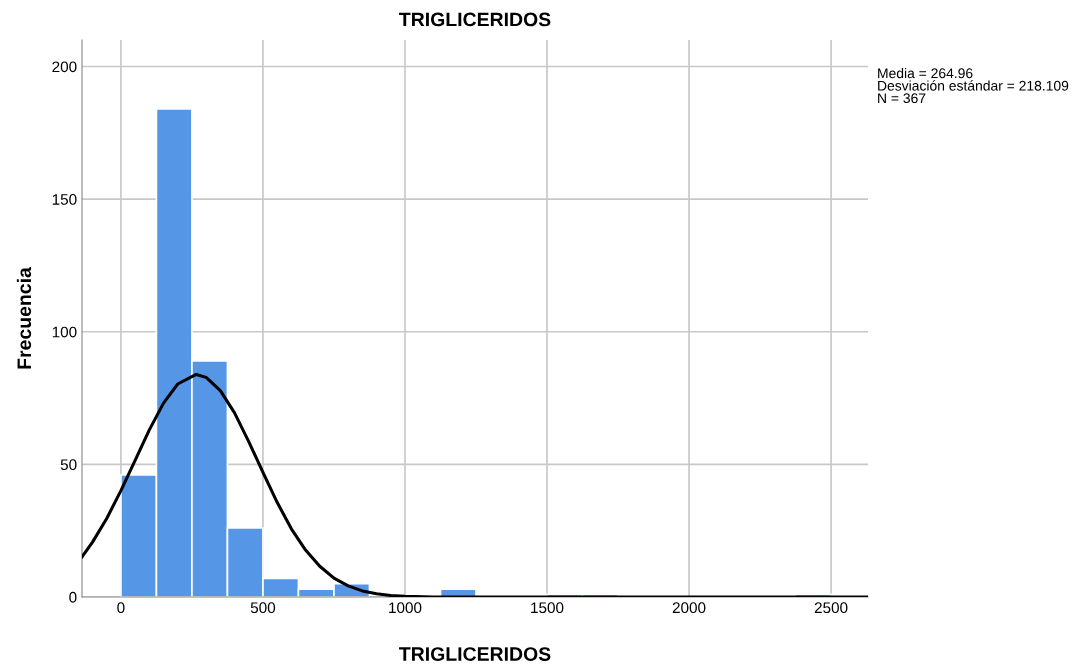  I want to click on x-tick-label: 1000, so click(405, 608).